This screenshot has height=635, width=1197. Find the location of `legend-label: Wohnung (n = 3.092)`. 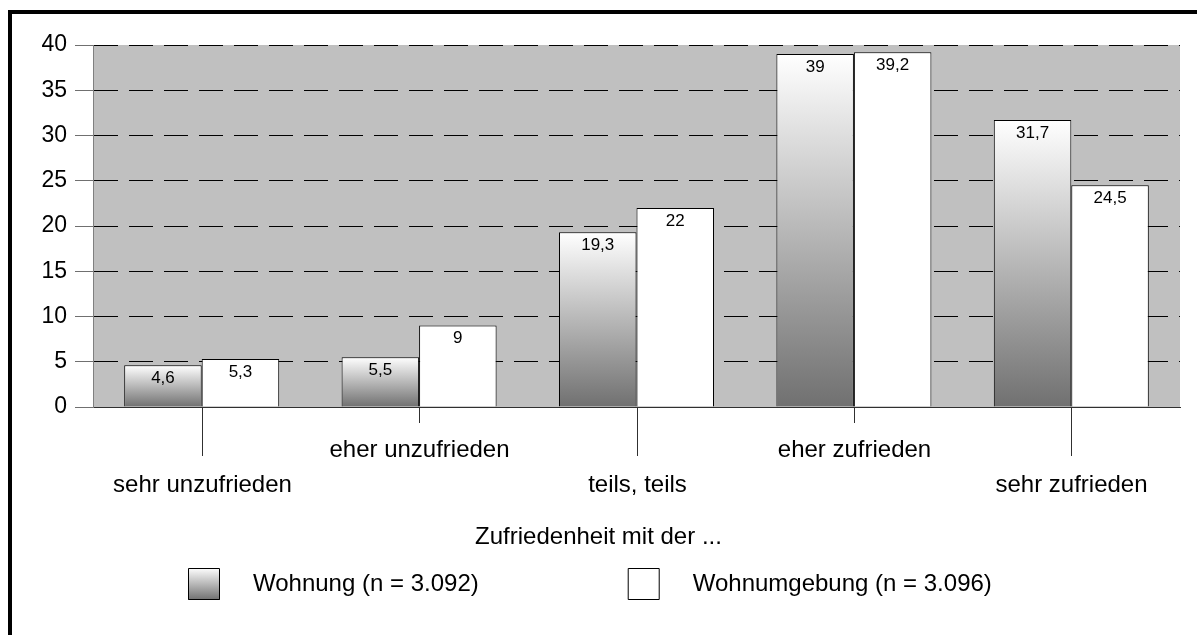

legend-label: Wohnung (n = 3.092) is located at coordinates (366, 582).